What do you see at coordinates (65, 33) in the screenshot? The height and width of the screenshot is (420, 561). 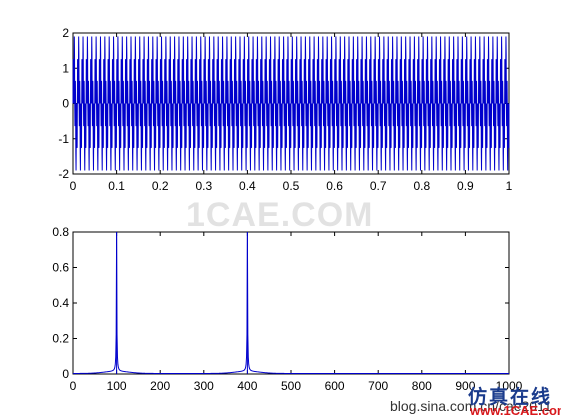 I see `y-tick-label: 2` at bounding box center [65, 33].